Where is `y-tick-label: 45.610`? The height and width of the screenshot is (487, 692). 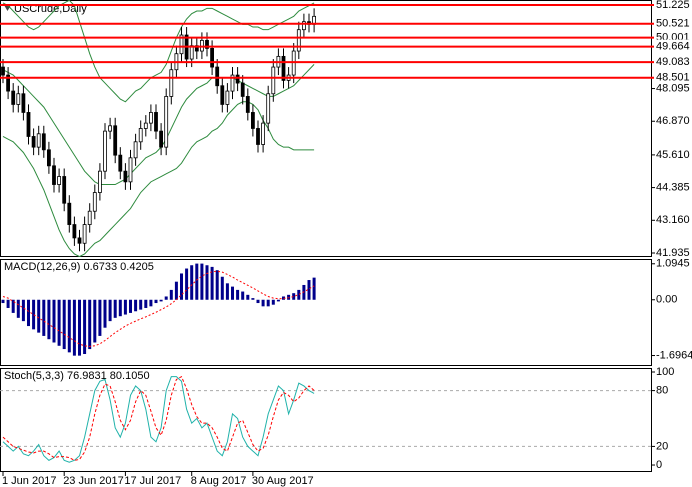 y-tick-label: 45.610 is located at coordinates (673, 155).